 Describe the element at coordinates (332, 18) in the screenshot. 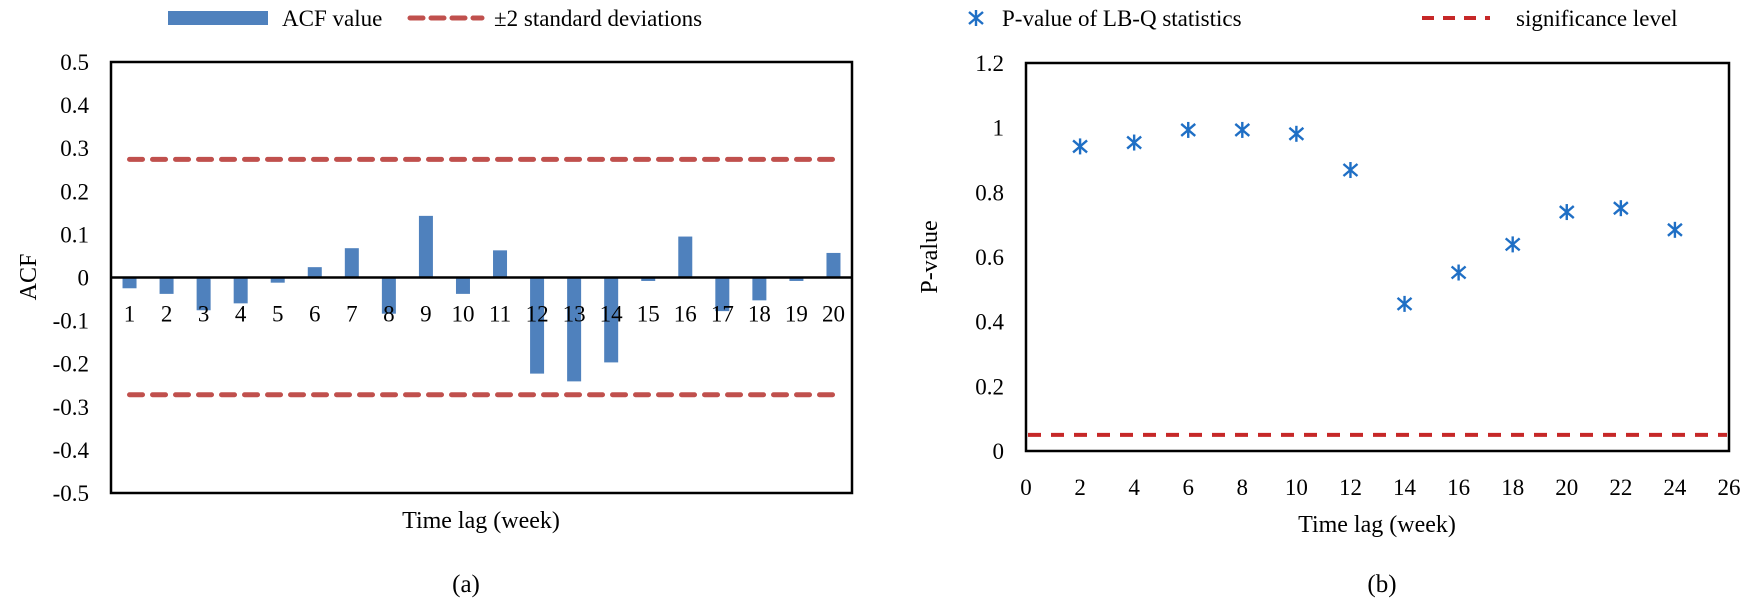

I see `legend-label-acf-value: ACF value` at that location.